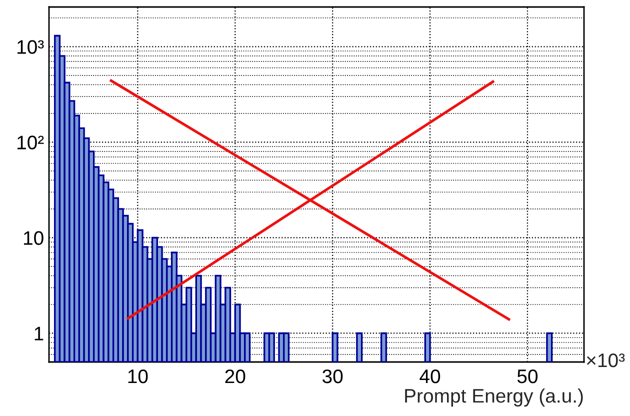  Describe the element at coordinates (34, 238) in the screenshot. I see `y-tick-label: 10` at that location.